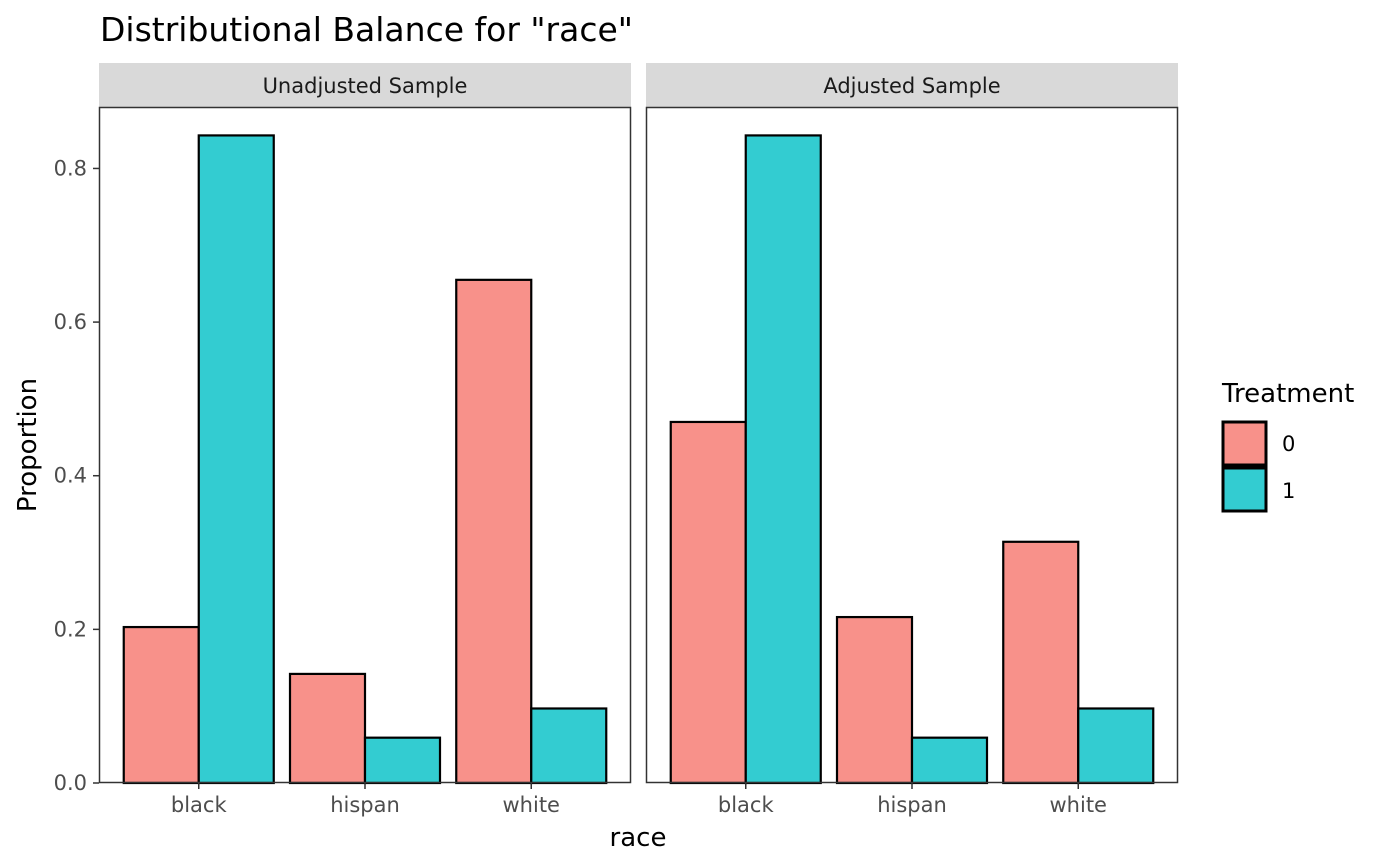  Describe the element at coordinates (1078, 805) in the screenshot. I see `x-tick-label-adjusted-sample-white: white` at that location.